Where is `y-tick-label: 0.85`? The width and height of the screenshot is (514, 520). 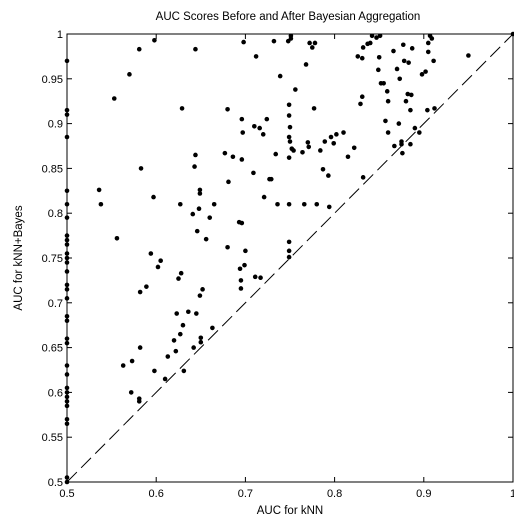
y-tick-label: 0.85 is located at coordinates (52, 169).